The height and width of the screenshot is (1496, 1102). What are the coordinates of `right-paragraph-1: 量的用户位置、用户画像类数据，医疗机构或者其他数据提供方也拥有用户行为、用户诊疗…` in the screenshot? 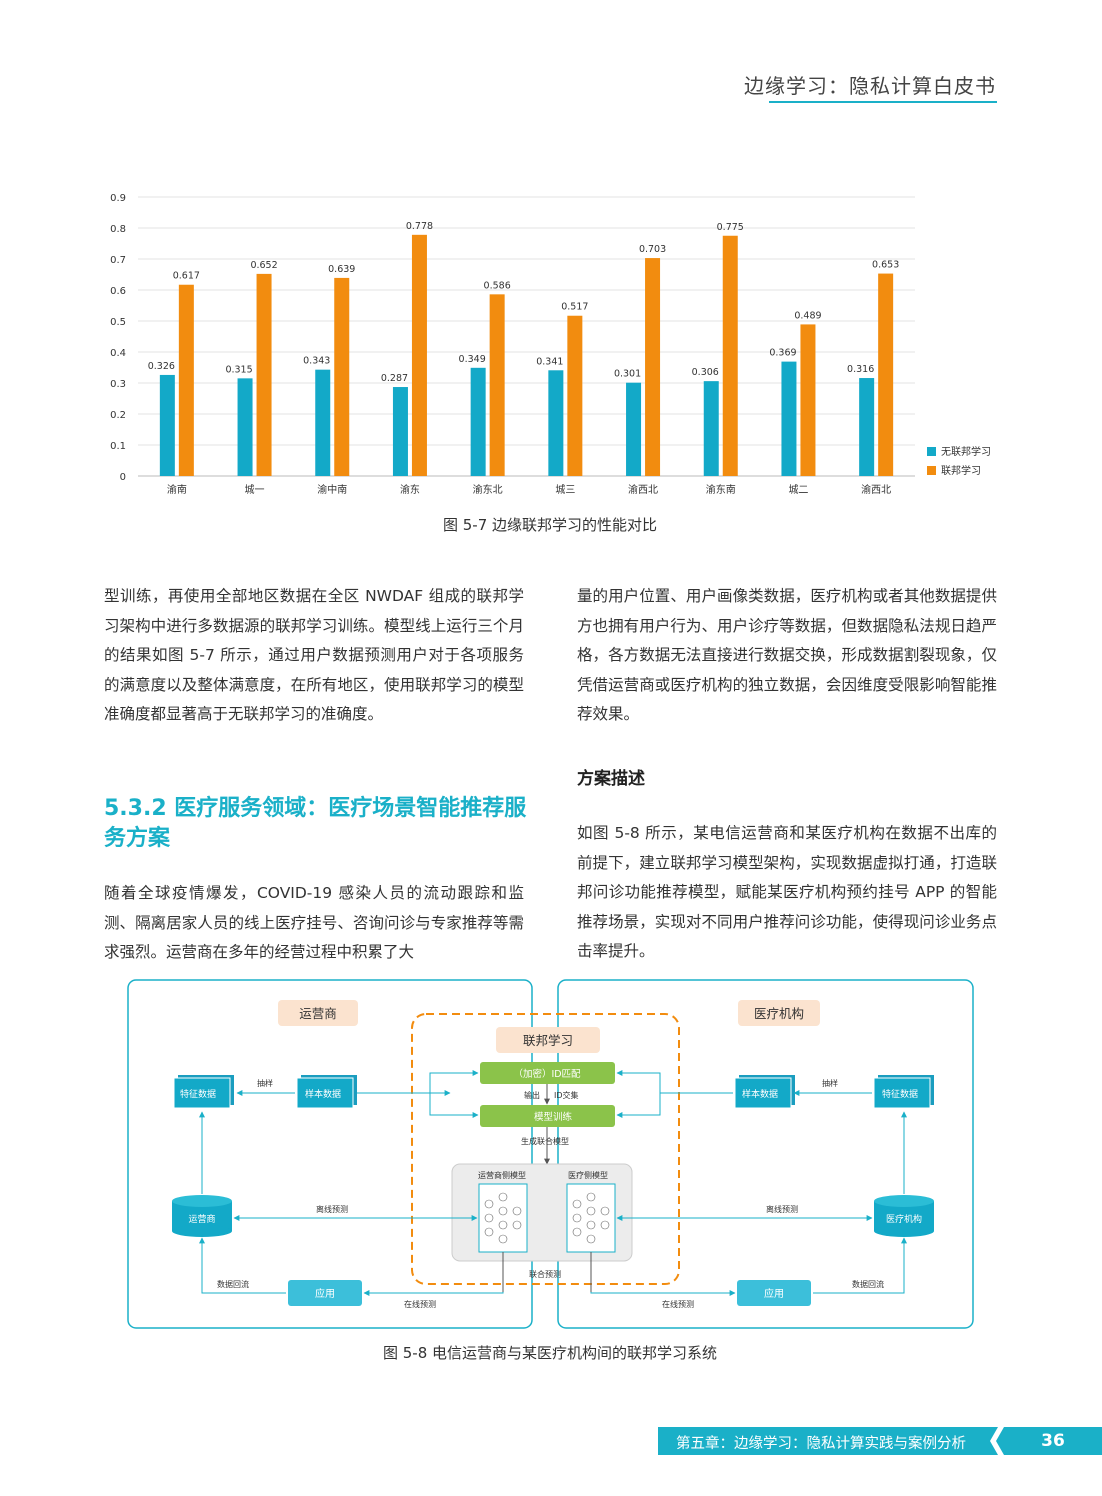 It's located at (787, 655).